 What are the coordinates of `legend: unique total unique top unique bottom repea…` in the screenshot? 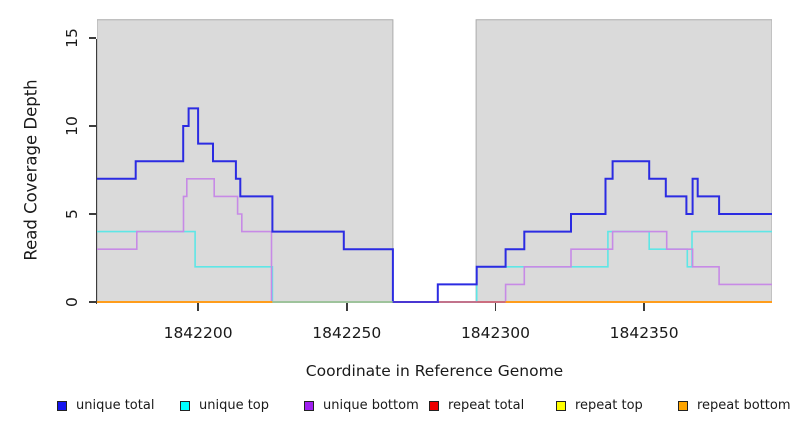 It's located at (396, 409).